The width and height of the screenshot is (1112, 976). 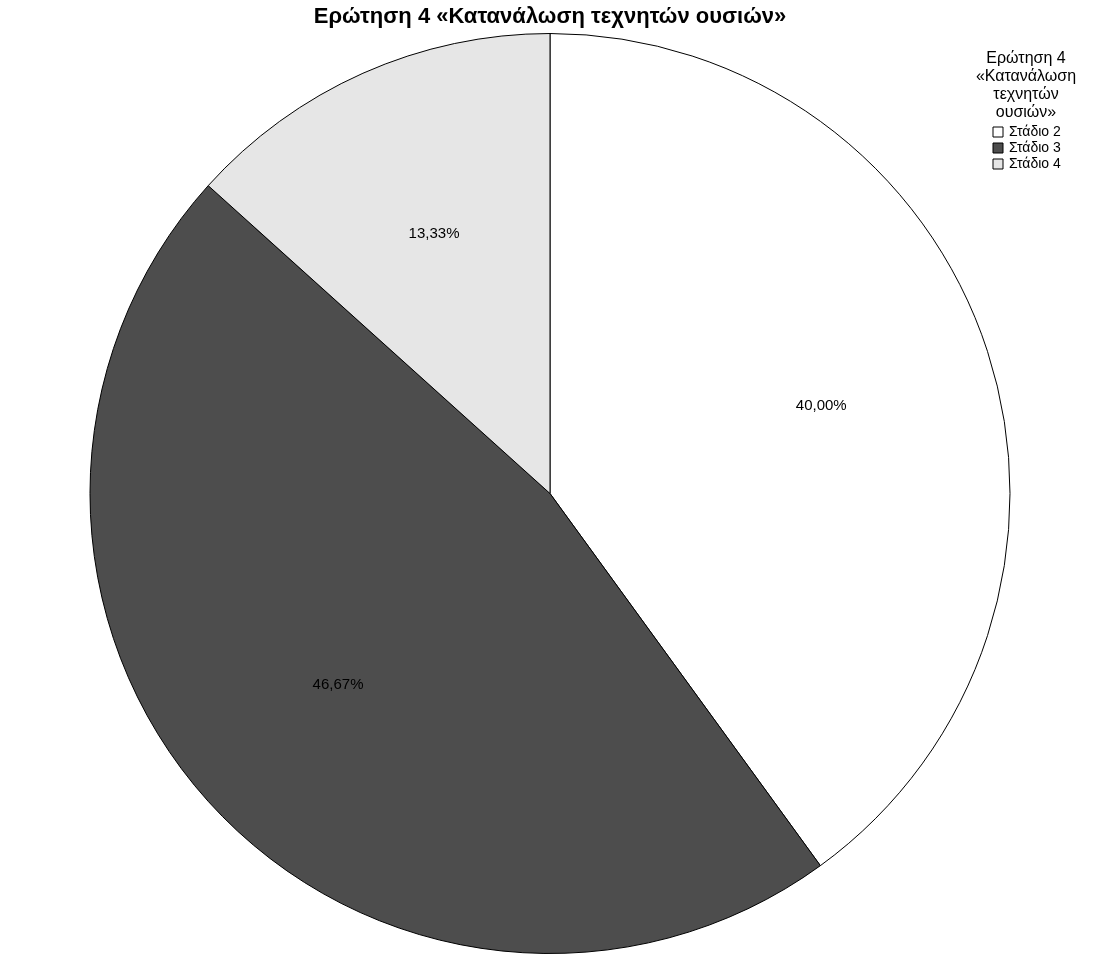 I want to click on legend-label: Στάδιο 4, so click(x=1035, y=163).